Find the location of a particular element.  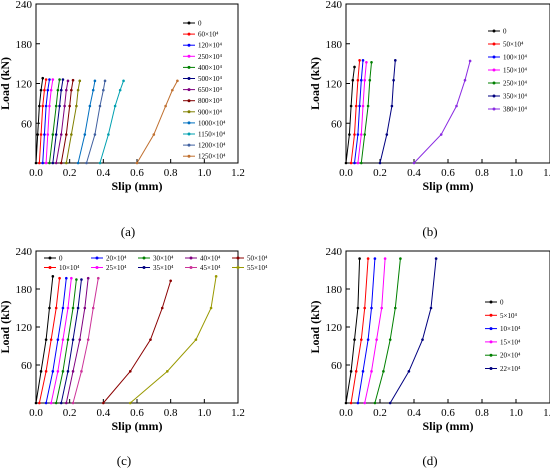

legend-label: 25×10⁴ is located at coordinates (116, 268).